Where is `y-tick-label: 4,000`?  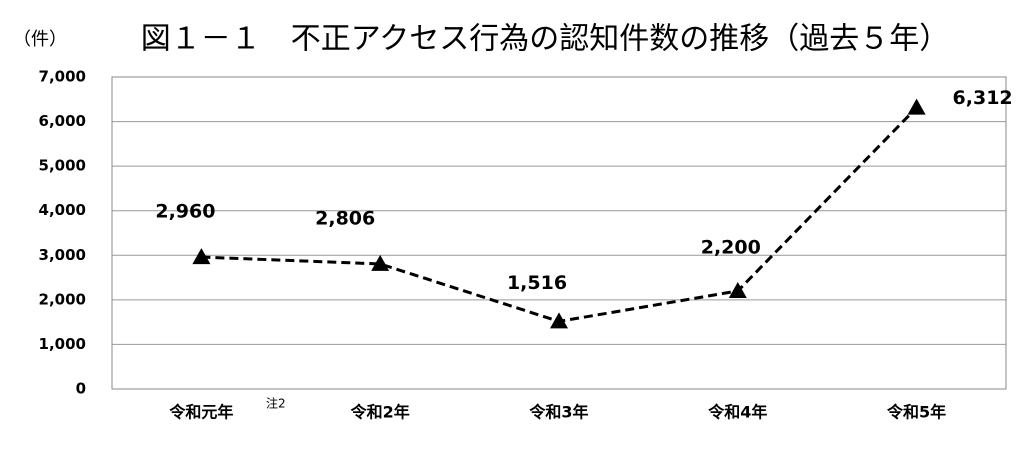 y-tick-label: 4,000 is located at coordinates (62, 210).